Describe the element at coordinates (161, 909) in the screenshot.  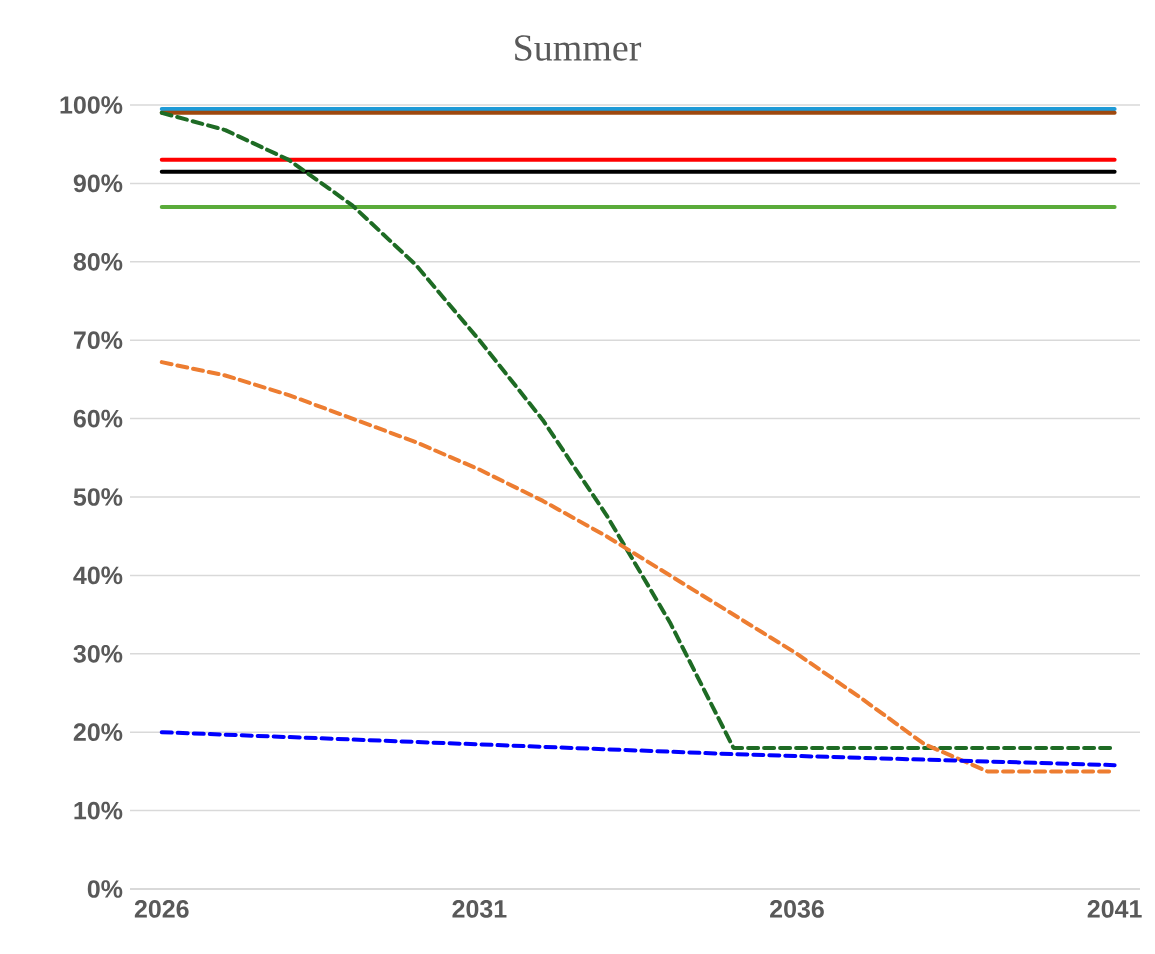
I see `x-tick-label: 2026` at that location.